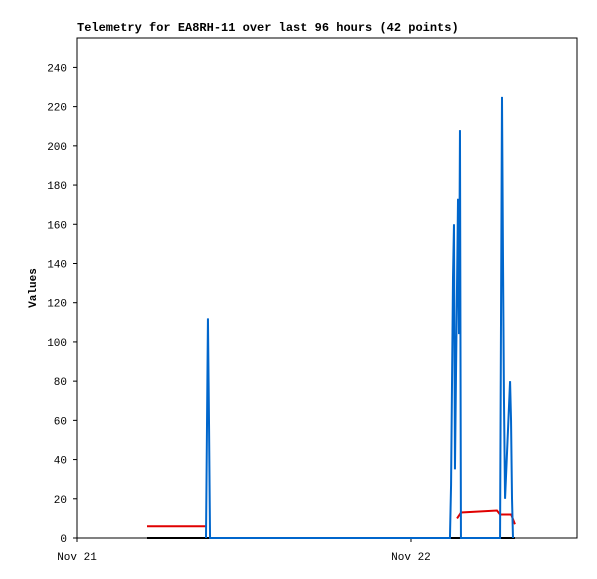 This screenshot has height=579, width=597. I want to click on y-tick-label: 200, so click(57, 148).